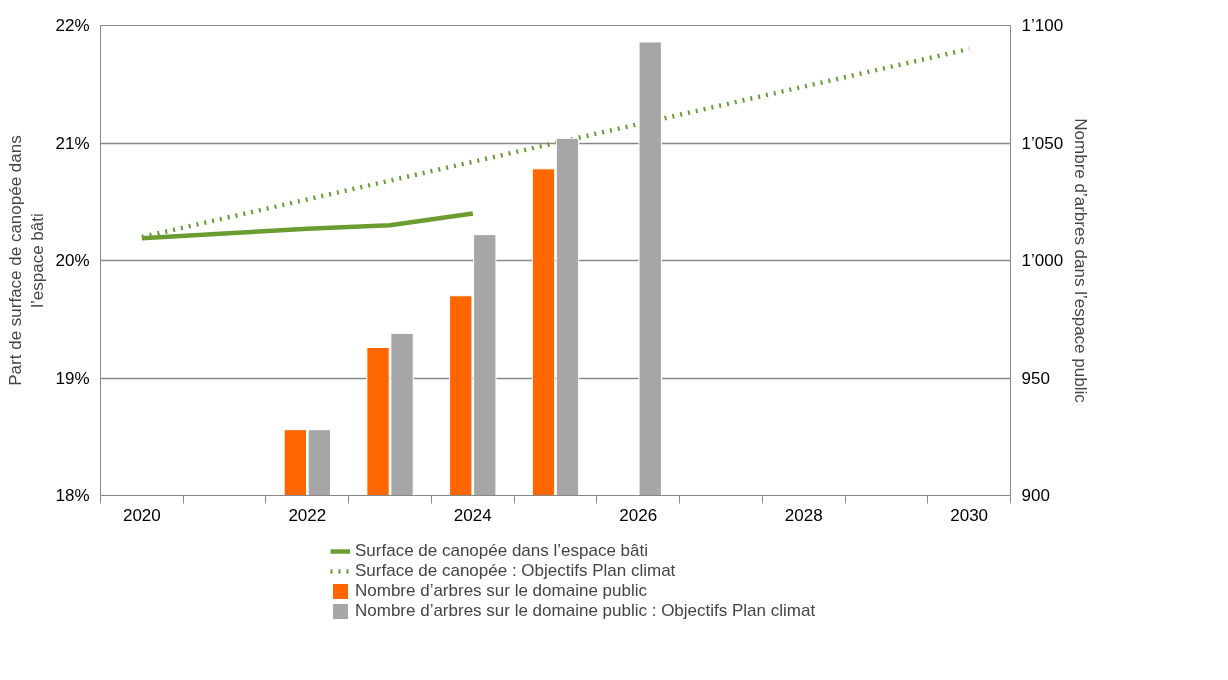 The image size is (1228, 680). I want to click on legend-label: Nombre d’arbres sur le domaine public : Objectifs Plan climat, so click(585, 611).